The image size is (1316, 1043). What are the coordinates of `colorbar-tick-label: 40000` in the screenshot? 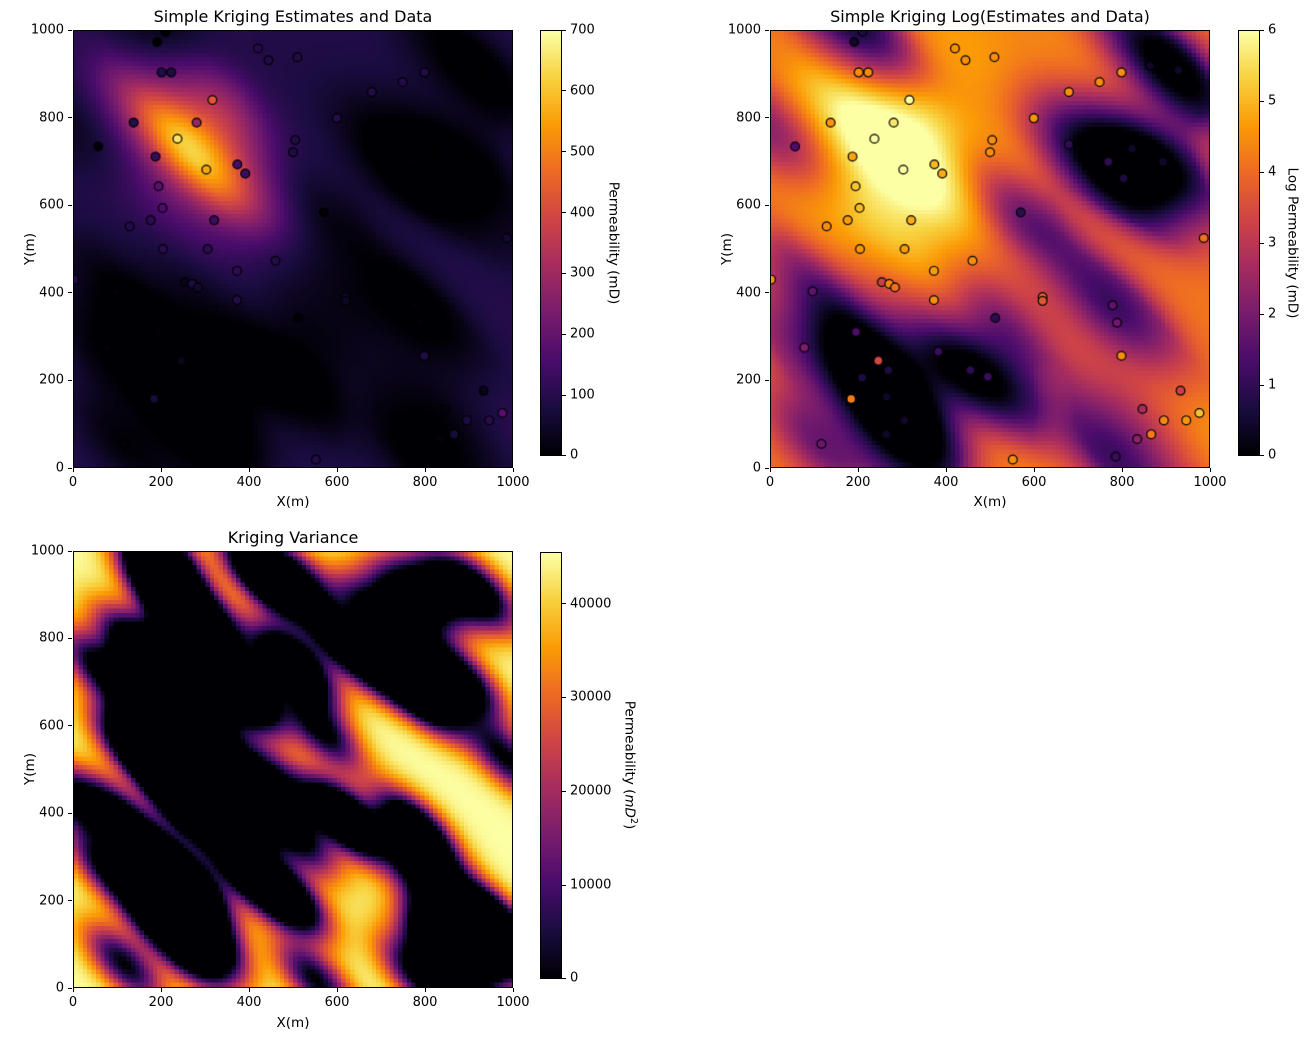 It's located at (591, 604).